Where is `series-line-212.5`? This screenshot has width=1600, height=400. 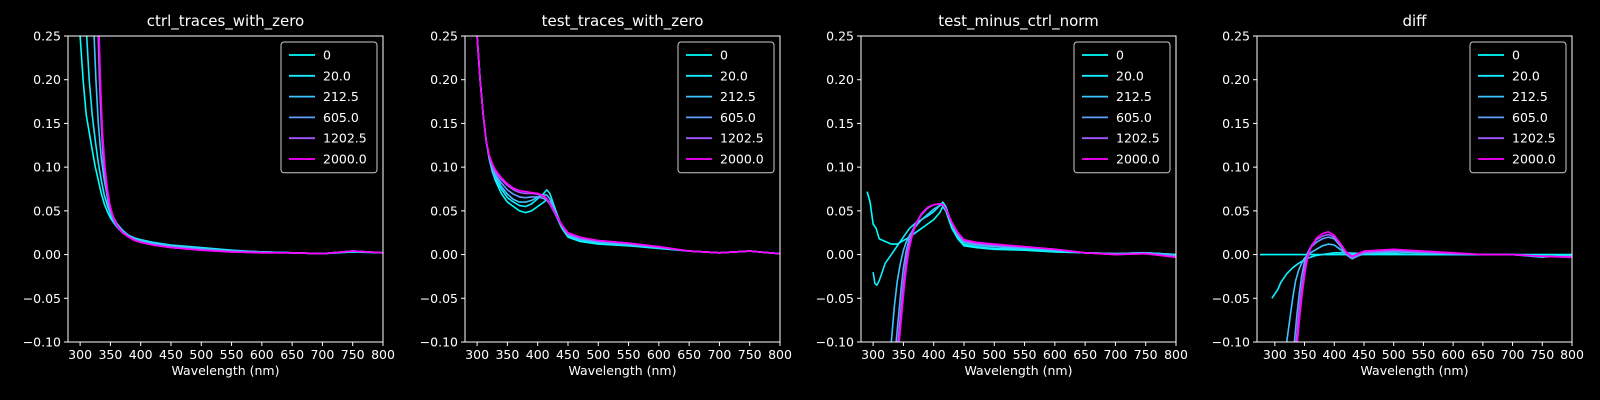 series-line-212.5 is located at coordinates (1033, 272).